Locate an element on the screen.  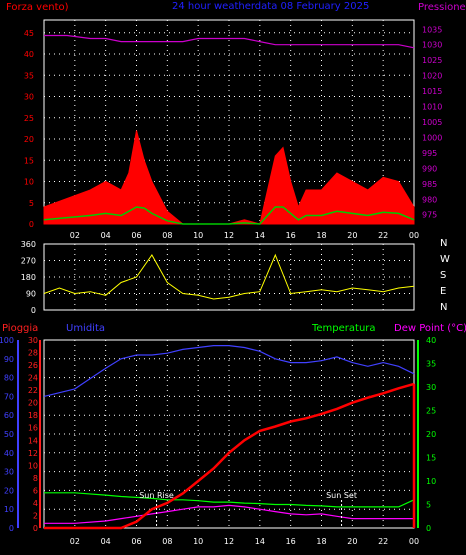
y-tick-label: 360 is located at coordinates (28, 244).